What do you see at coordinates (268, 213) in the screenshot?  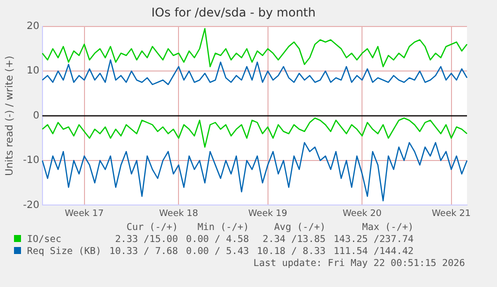 I see `x-tick-label: Week 19` at bounding box center [268, 213].